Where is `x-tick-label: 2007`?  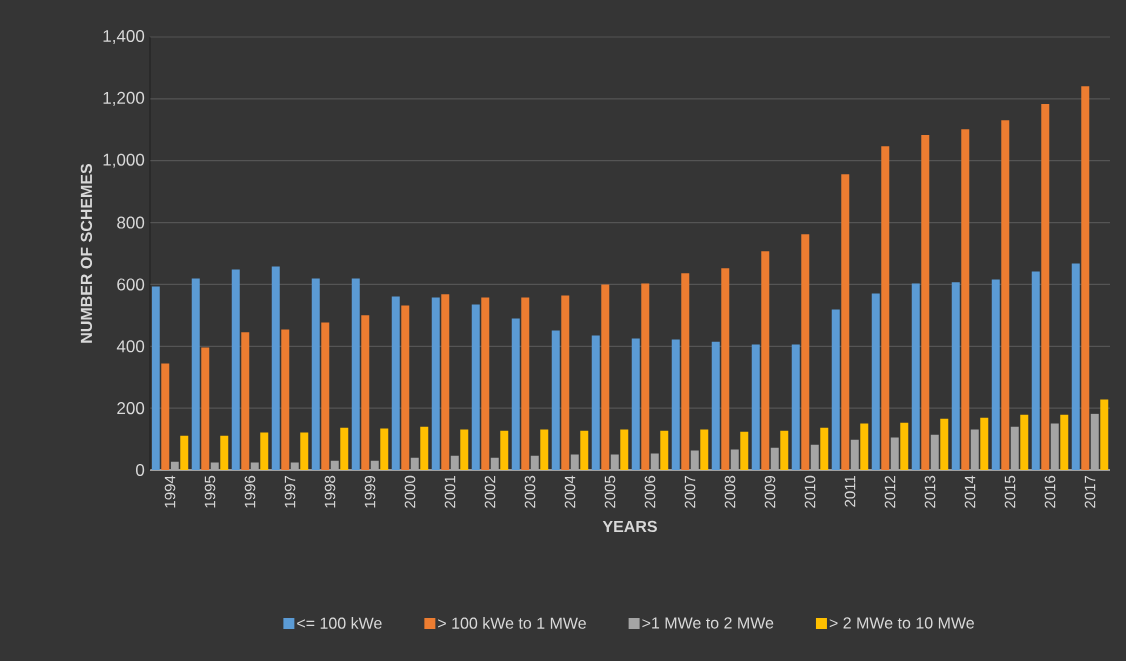
x-tick-label: 2007 is located at coordinates (690, 491).